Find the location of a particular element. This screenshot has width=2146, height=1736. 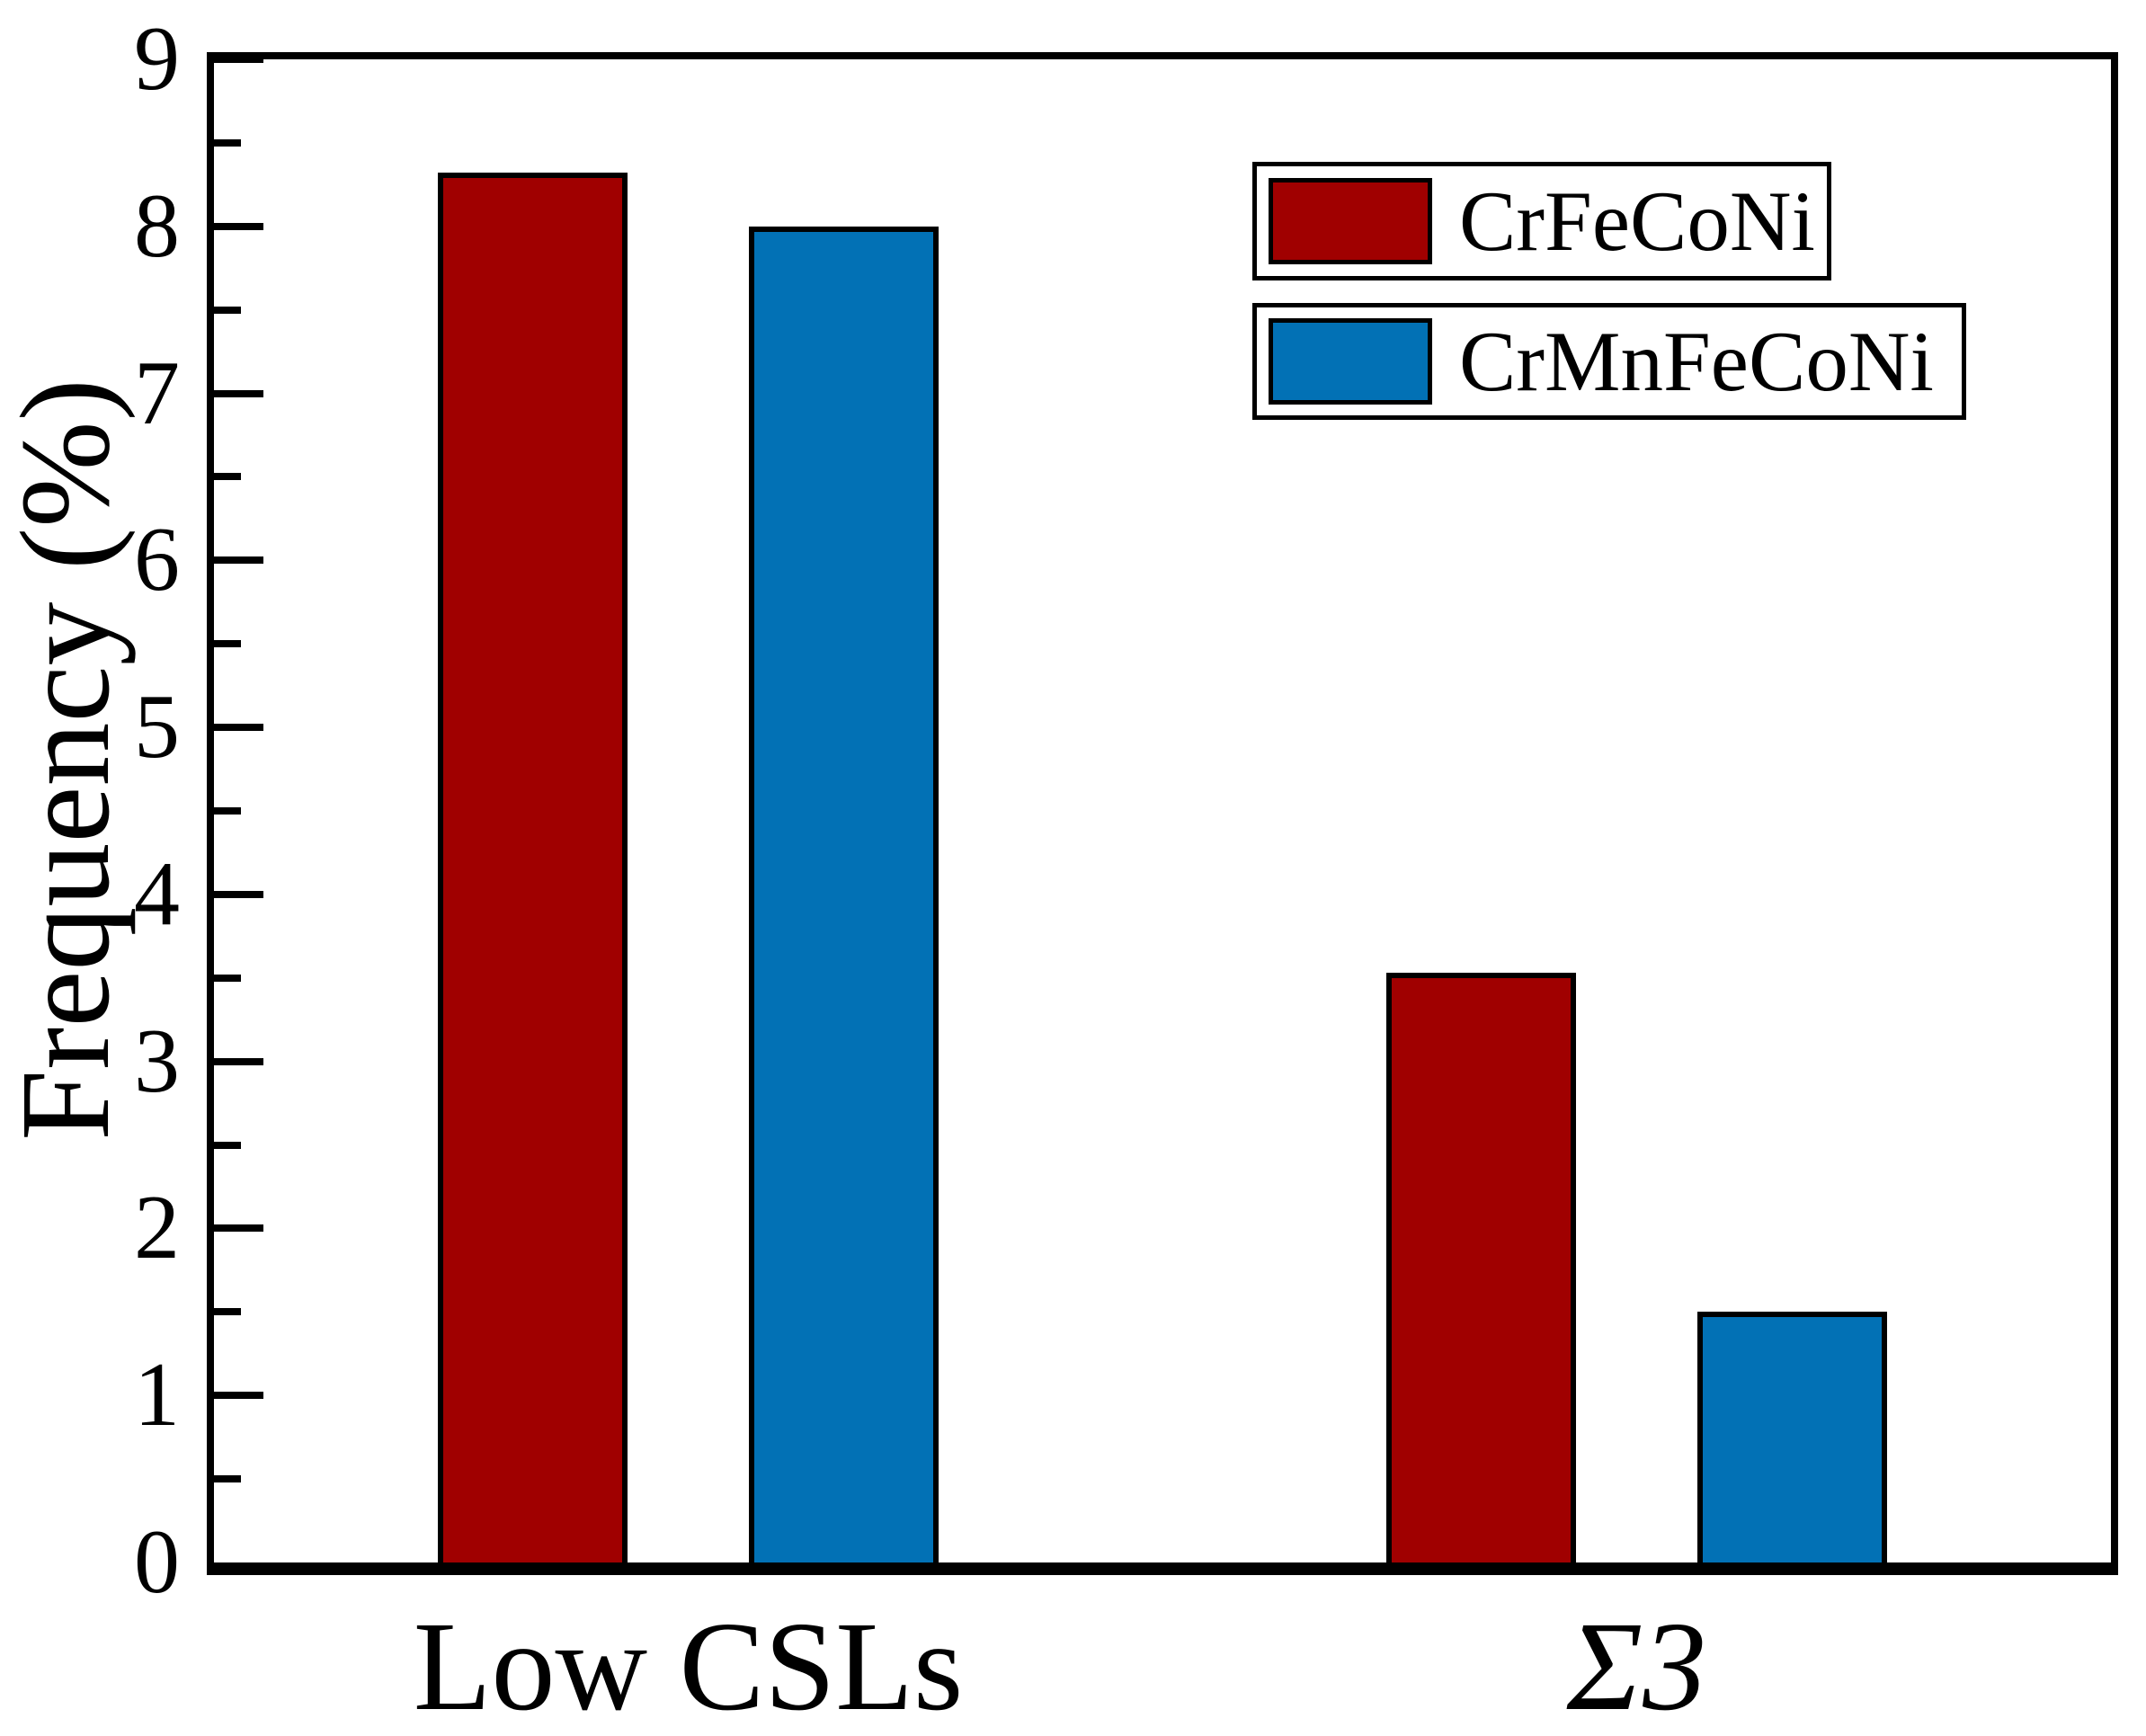

legend-entry-crfeconi: CrFeCoNi is located at coordinates (1541, 221).